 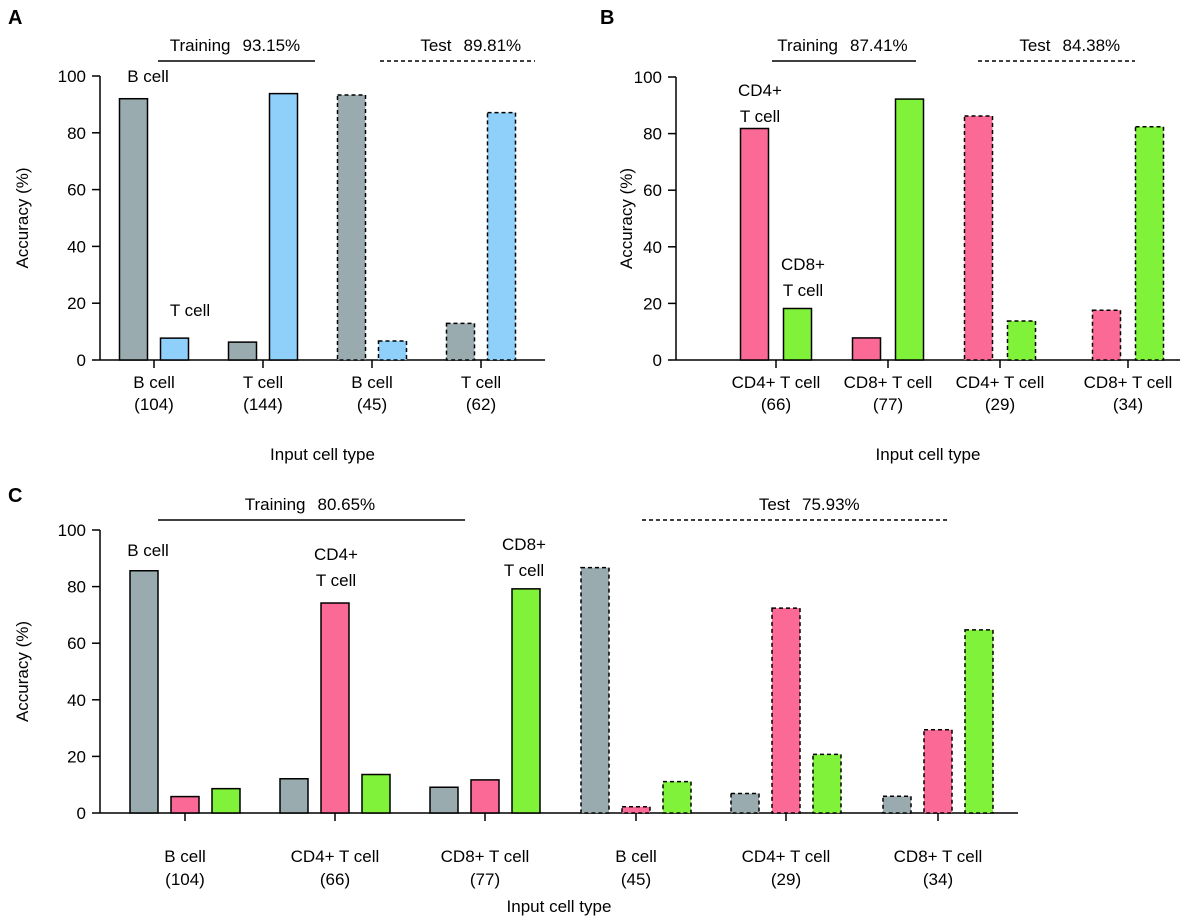 What do you see at coordinates (831, 504) in the screenshot?
I see `group-accuracy: 75.93%` at bounding box center [831, 504].